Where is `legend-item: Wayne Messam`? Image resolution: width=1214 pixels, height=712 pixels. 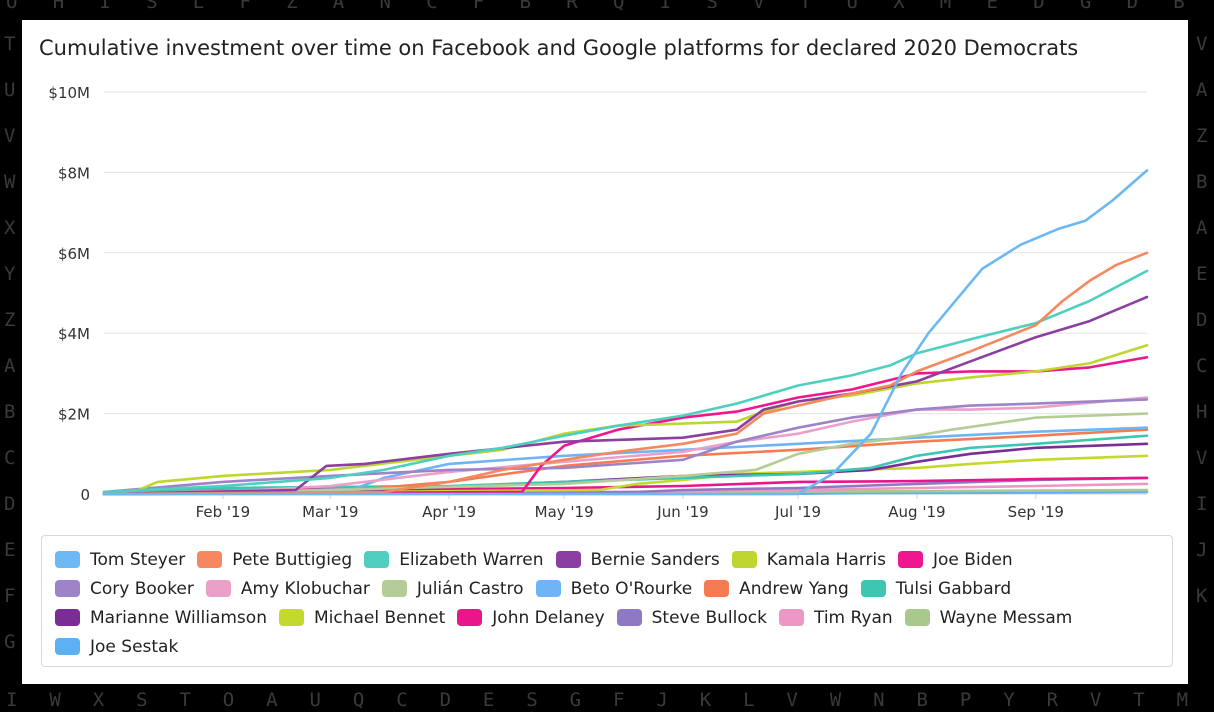 legend-item: Wayne Messam is located at coordinates (988, 618).